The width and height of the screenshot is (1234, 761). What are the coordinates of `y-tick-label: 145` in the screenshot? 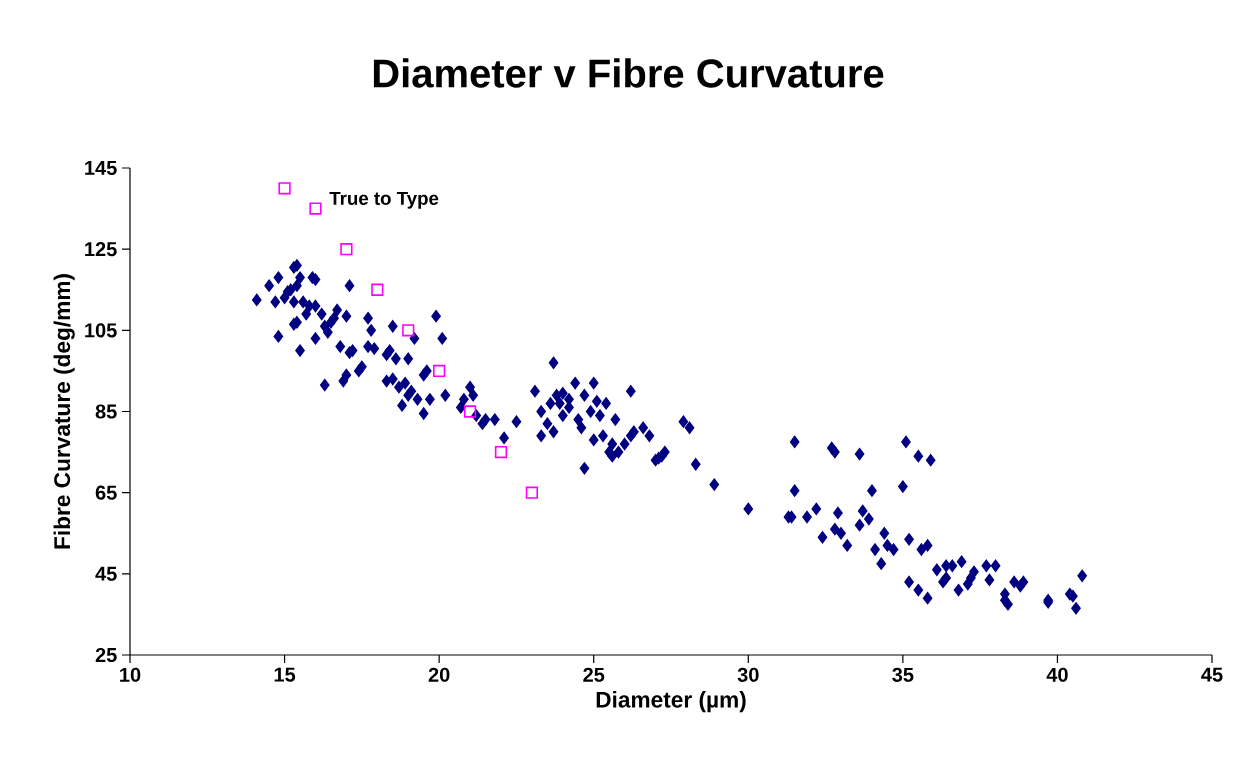 It's located at (101, 168).